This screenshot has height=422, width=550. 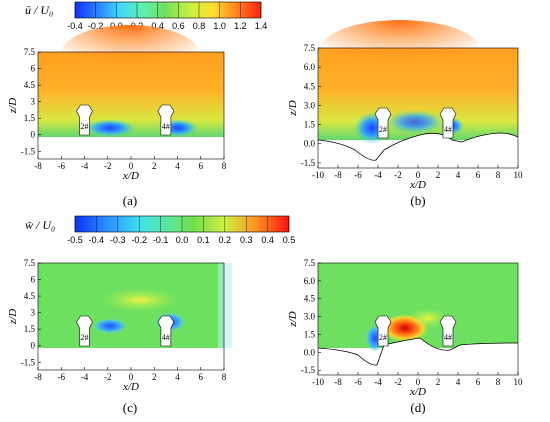 I want to click on y-axis-label: z/D, so click(x=13, y=106).